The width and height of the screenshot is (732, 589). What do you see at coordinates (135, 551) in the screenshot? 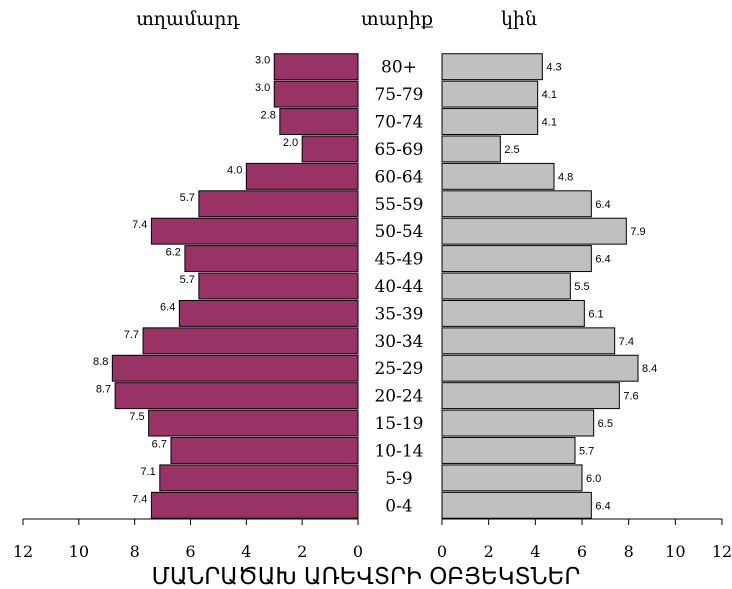
I see `left-tick-label-8: 8` at bounding box center [135, 551].